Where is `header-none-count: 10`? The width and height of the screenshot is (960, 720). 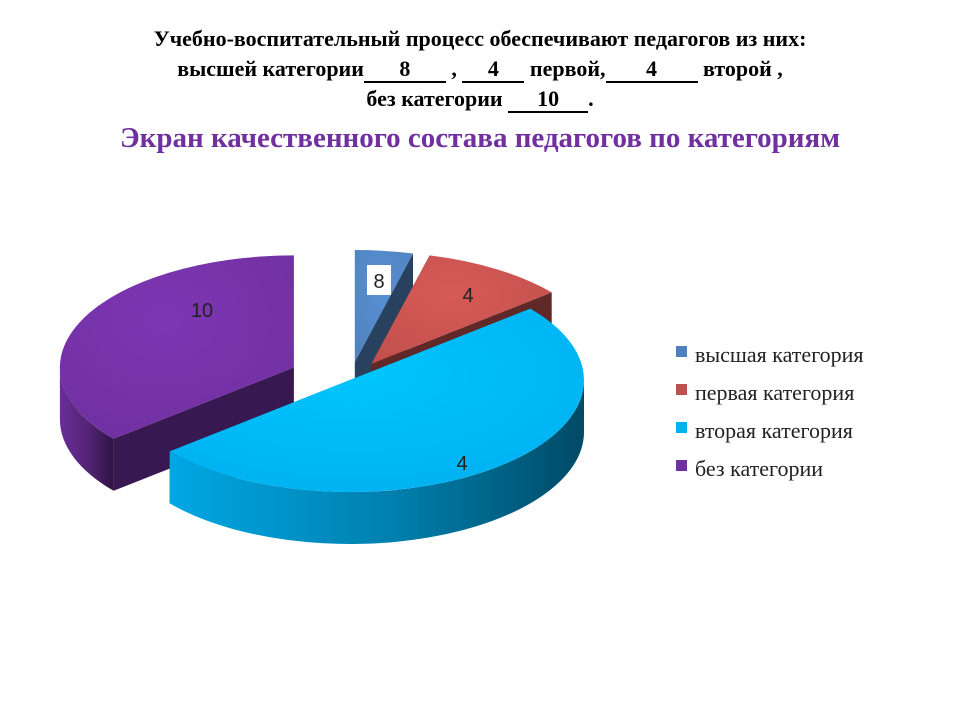
header-none-count: 10 is located at coordinates (548, 100).